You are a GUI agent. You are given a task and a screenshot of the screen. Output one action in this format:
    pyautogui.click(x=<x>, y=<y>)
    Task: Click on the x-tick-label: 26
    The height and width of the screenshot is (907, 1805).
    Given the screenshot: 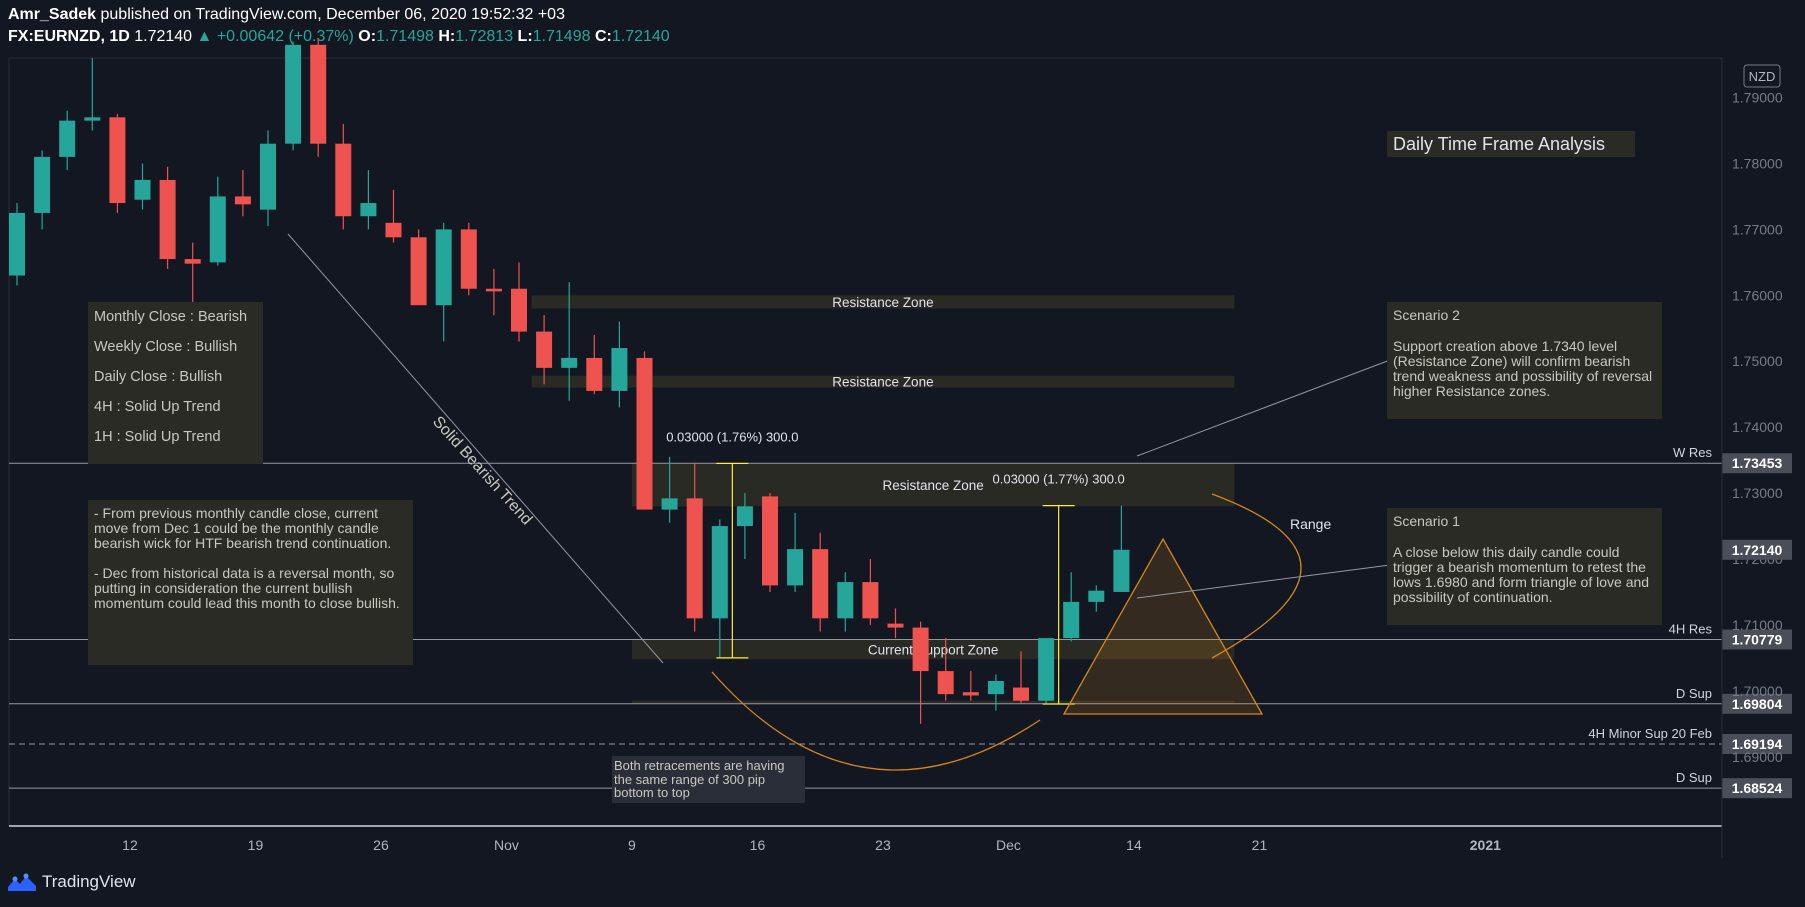 What is the action you would take?
    pyautogui.click(x=381, y=845)
    